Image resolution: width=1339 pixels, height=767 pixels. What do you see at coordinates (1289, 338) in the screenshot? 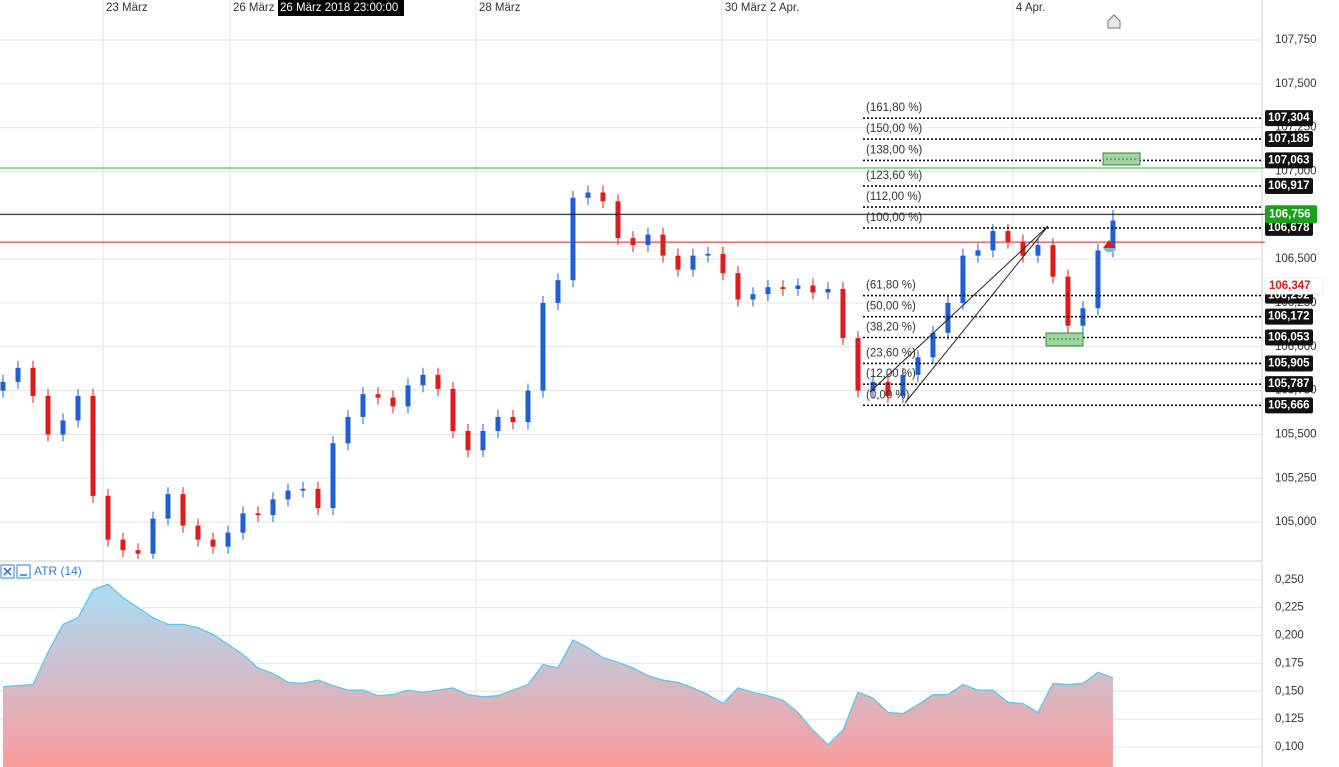
I see `fib-price-label: 106,053` at bounding box center [1289, 338].